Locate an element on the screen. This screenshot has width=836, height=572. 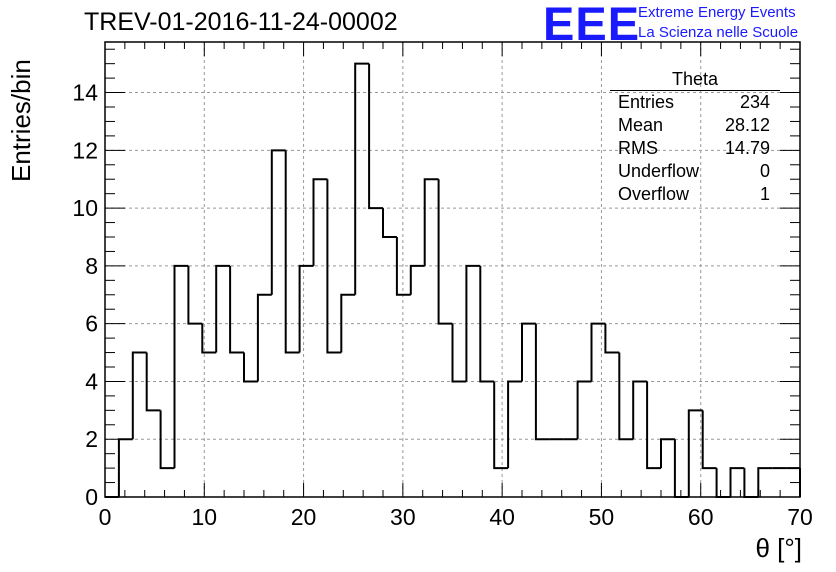
stats-row-overflow: Overflow 1 is located at coordinates (695, 194).